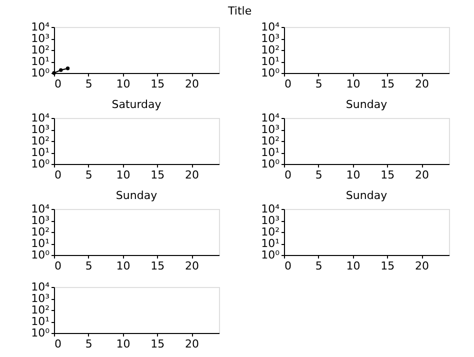 This screenshot has width=474, height=357. I want to click on chart-title: Saturday, so click(137, 104).